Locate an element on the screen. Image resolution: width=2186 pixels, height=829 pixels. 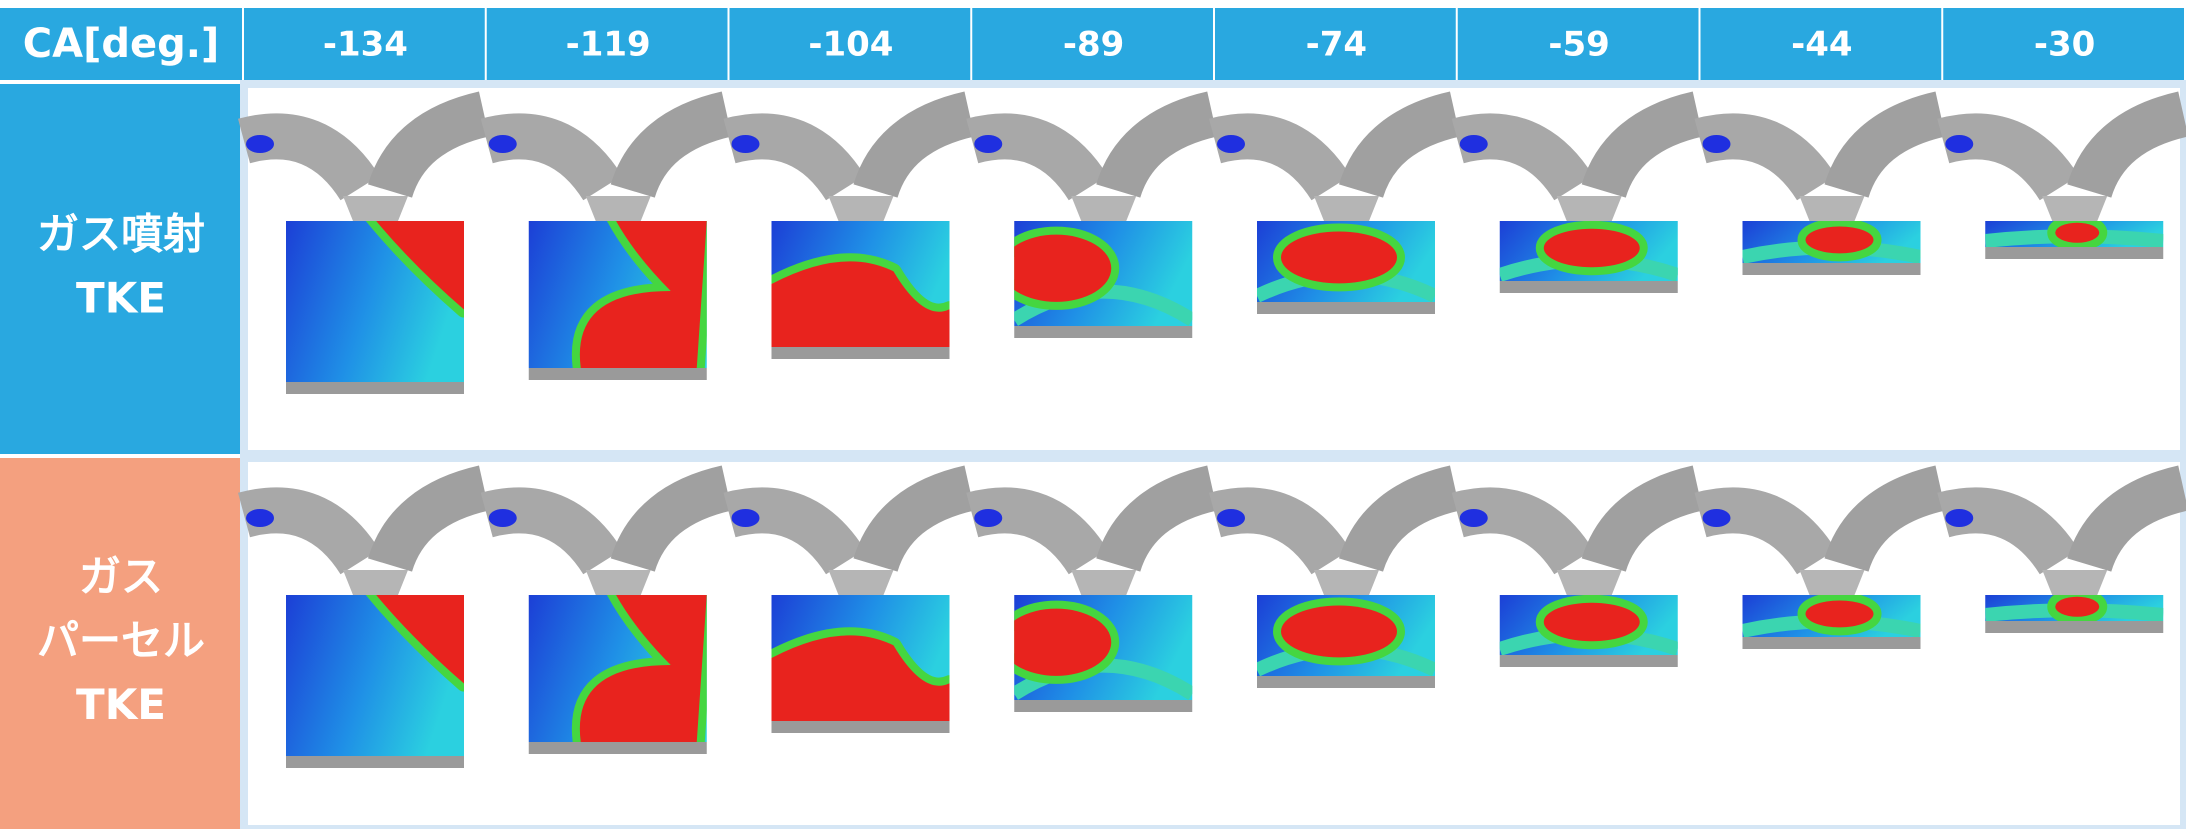
row-label: パーセル is located at coordinates (121, 640).